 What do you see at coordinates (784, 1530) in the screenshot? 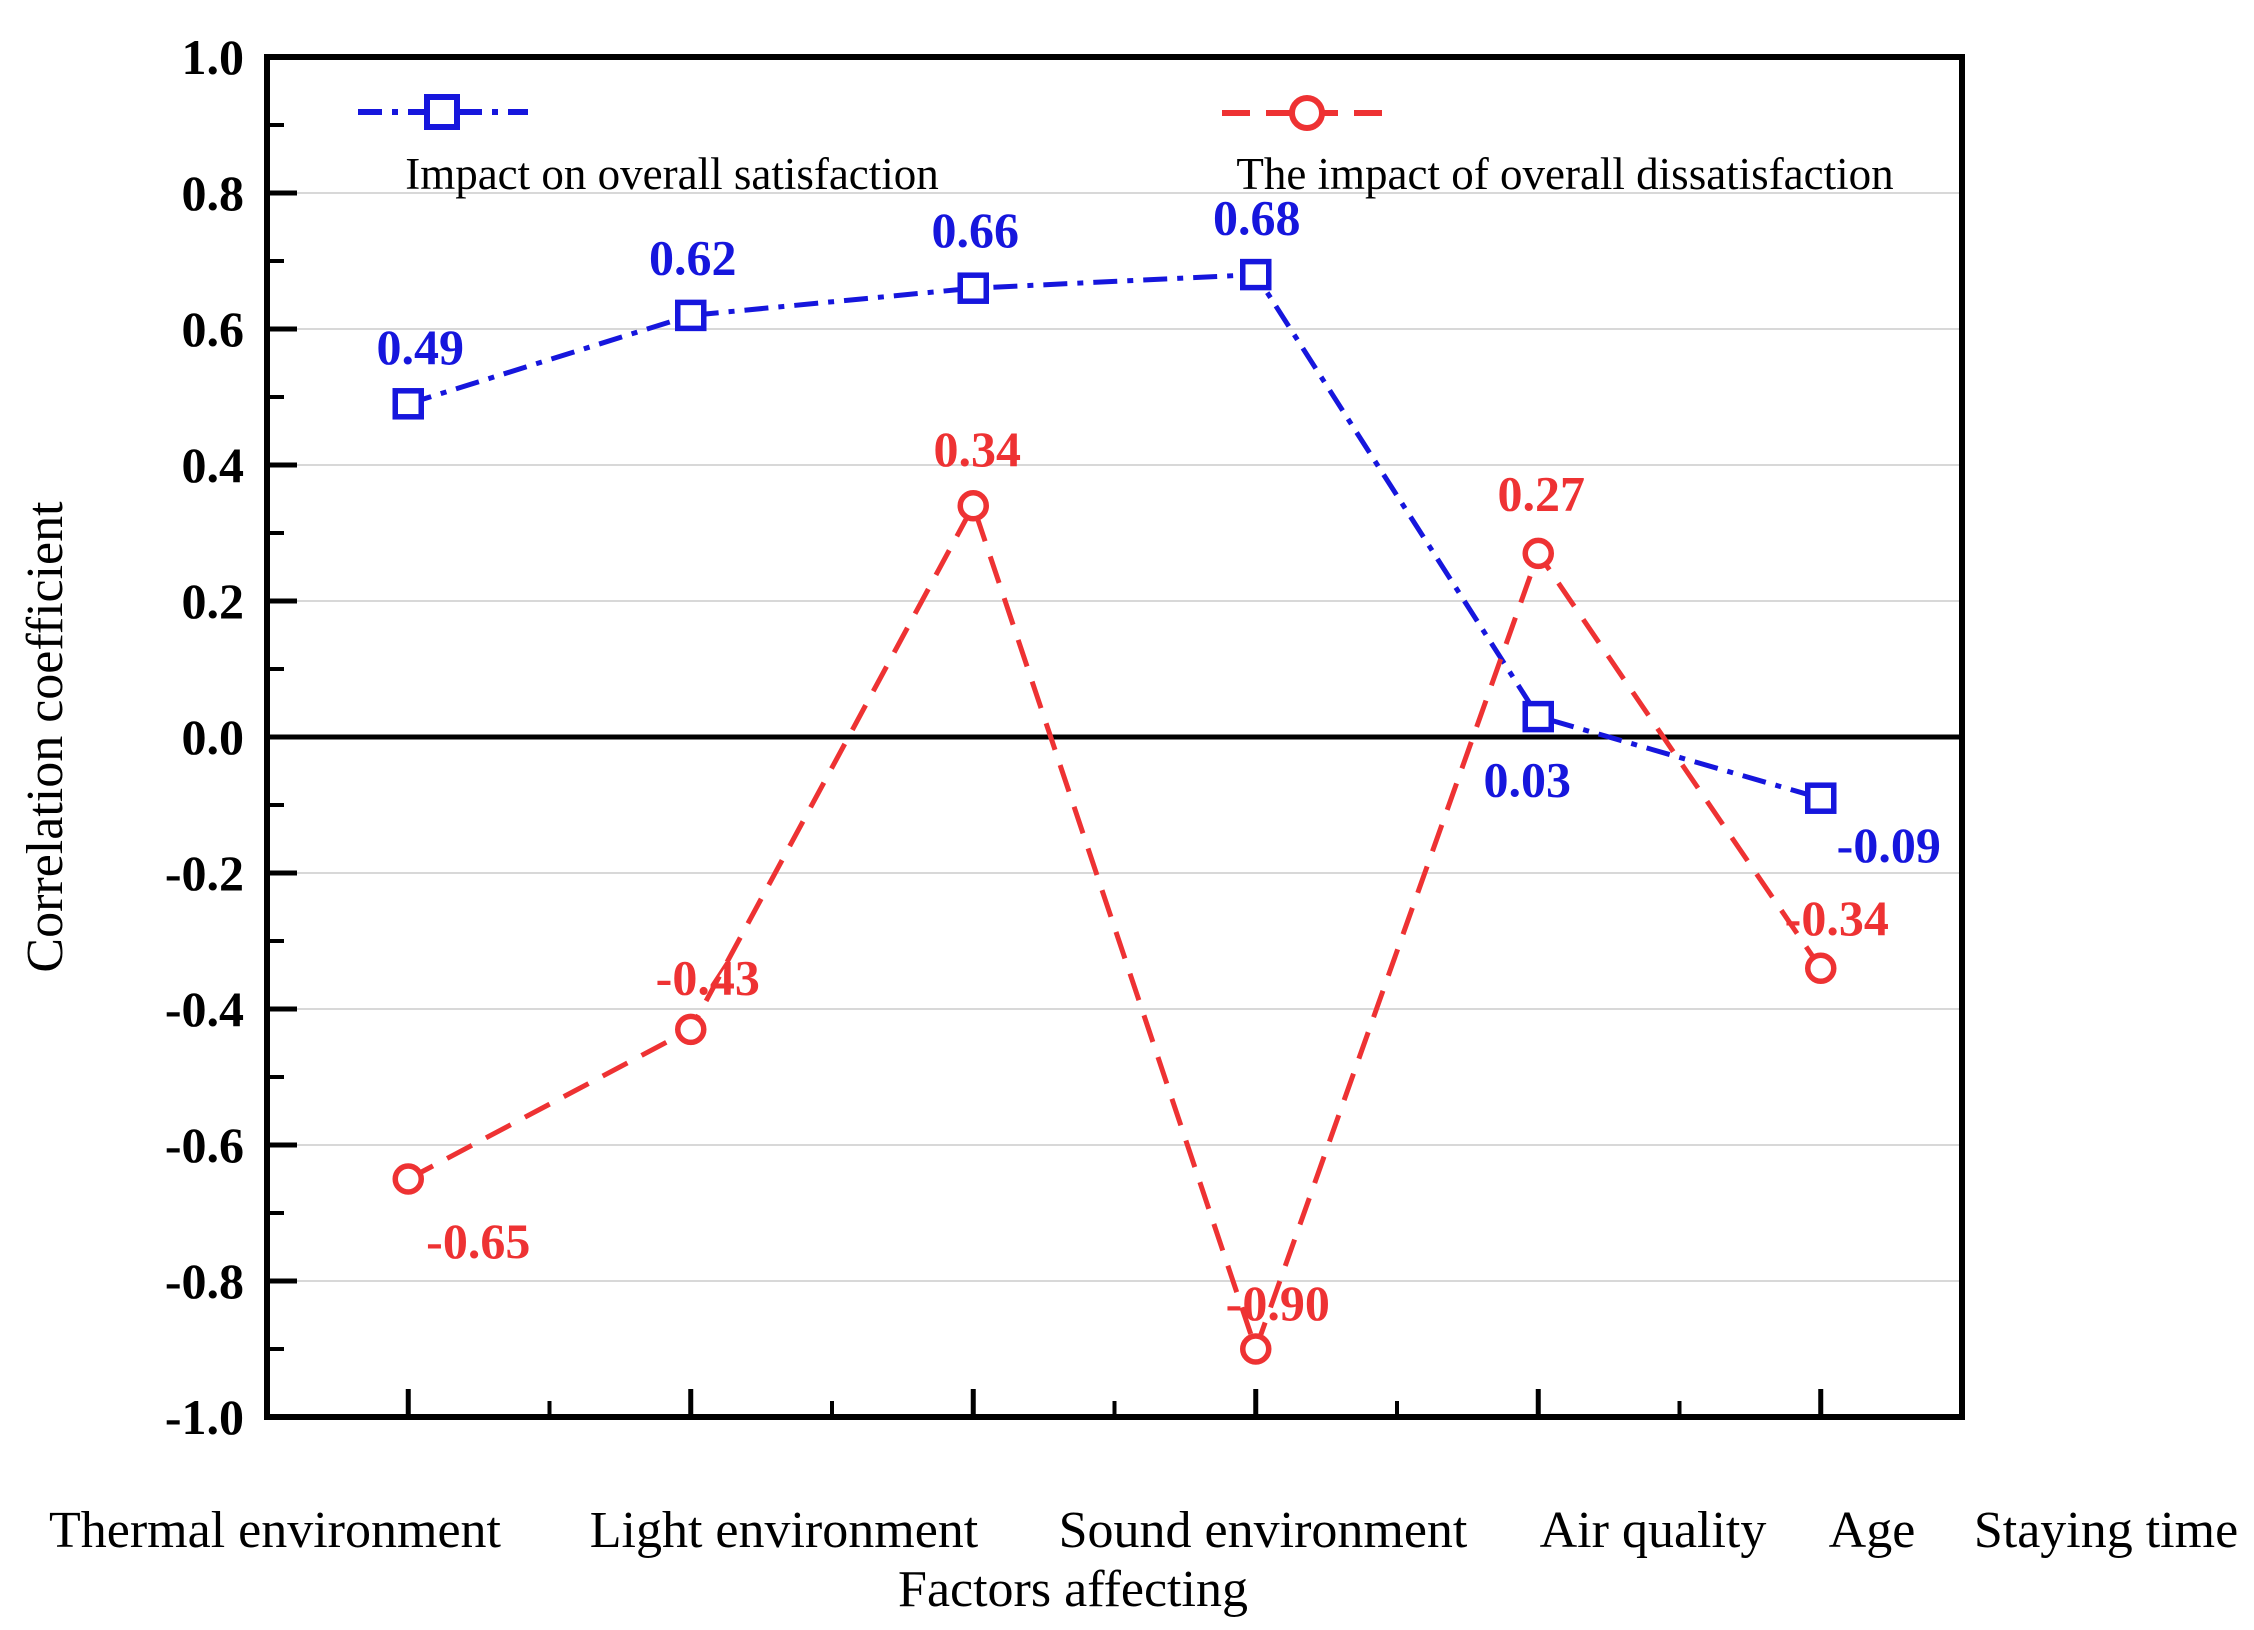
I see `category-label: Light environment` at bounding box center [784, 1530].